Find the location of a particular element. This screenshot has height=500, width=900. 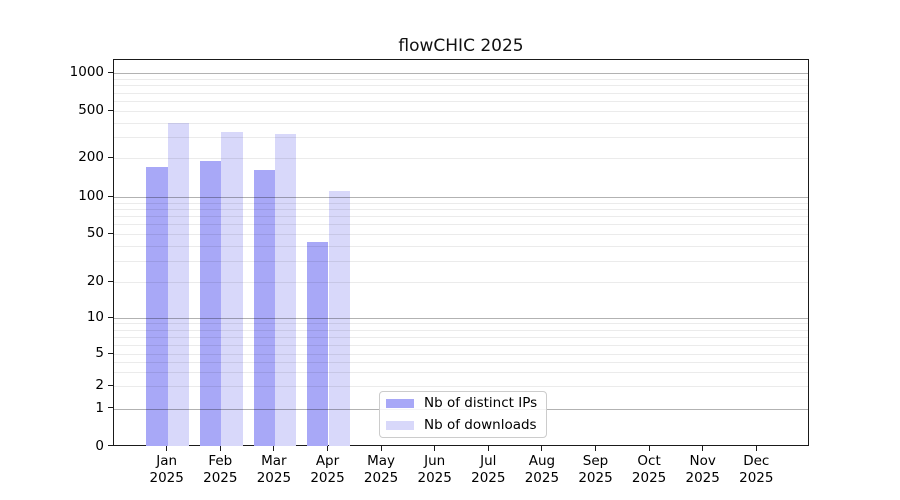

x-tick-label: Mar 2025 is located at coordinates (274, 469).